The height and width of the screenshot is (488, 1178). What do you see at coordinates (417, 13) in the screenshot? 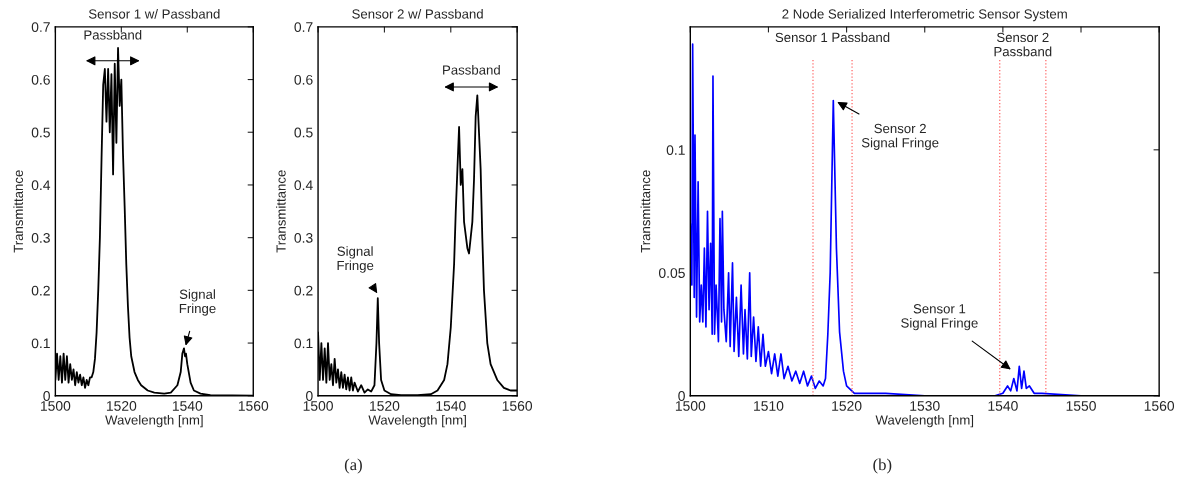
I see `chart-title: Sensor 2 w/ Passband` at bounding box center [417, 13].